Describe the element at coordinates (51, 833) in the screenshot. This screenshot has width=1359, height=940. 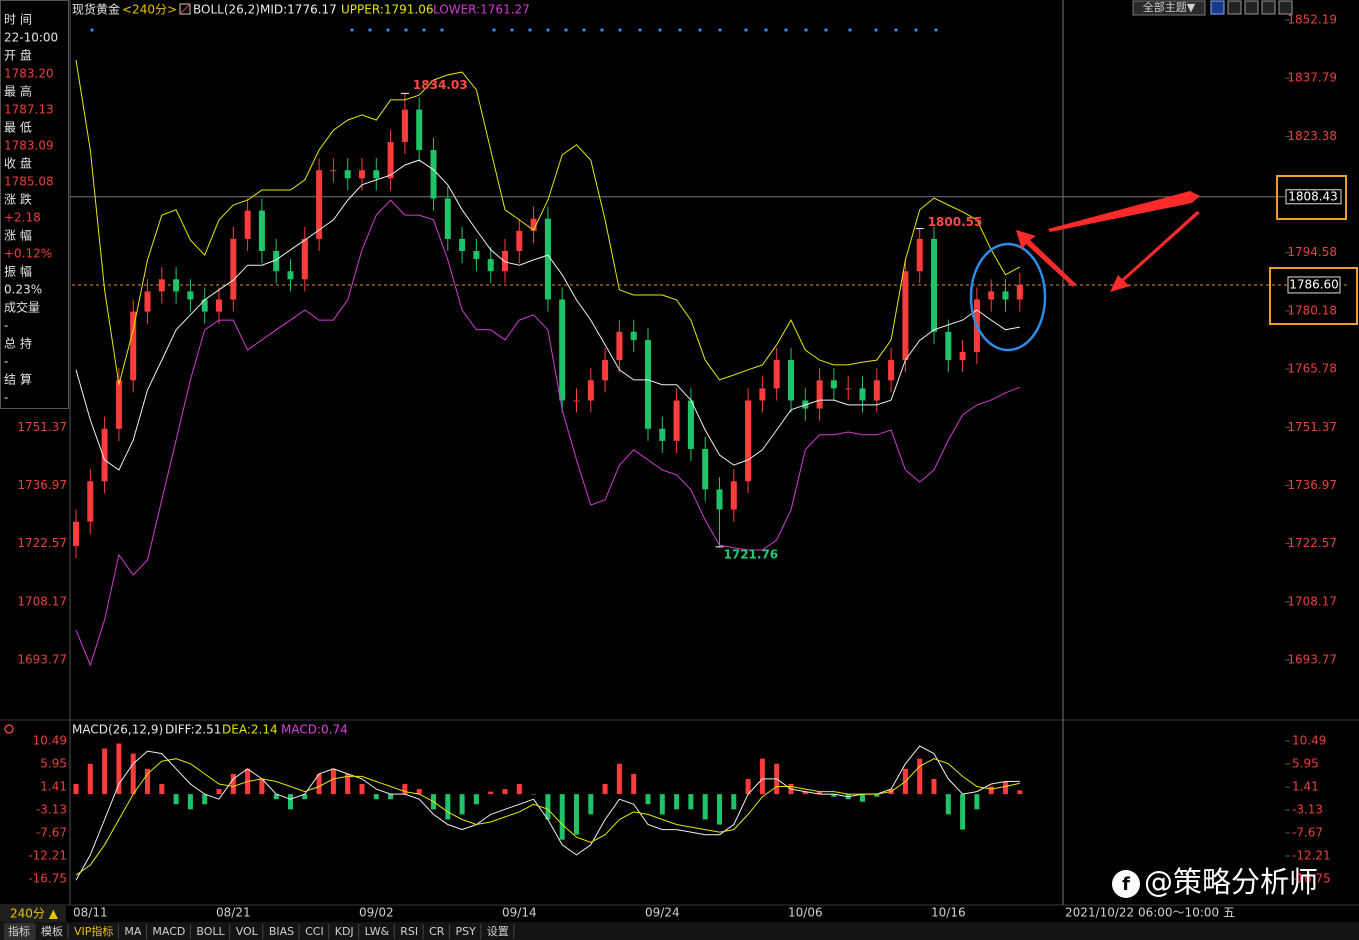
I see `y-tick-label-left: -7.67` at that location.